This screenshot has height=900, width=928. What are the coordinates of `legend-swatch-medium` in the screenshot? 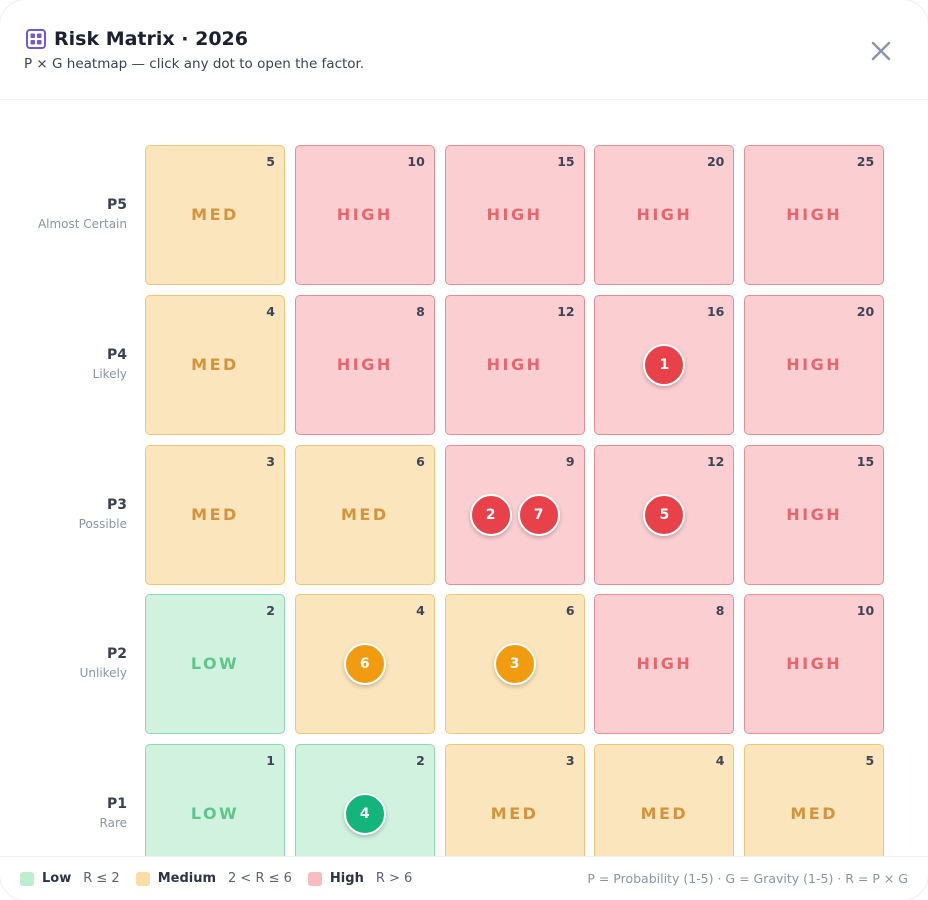 It's located at (142, 878).